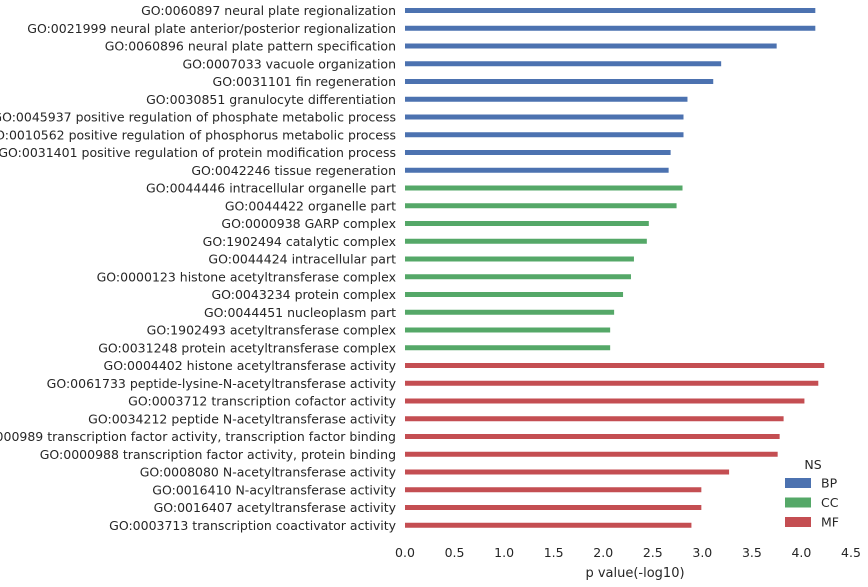 The height and width of the screenshot is (587, 868). What do you see at coordinates (830, 522) in the screenshot?
I see `legend-label-mf: MF` at bounding box center [830, 522].